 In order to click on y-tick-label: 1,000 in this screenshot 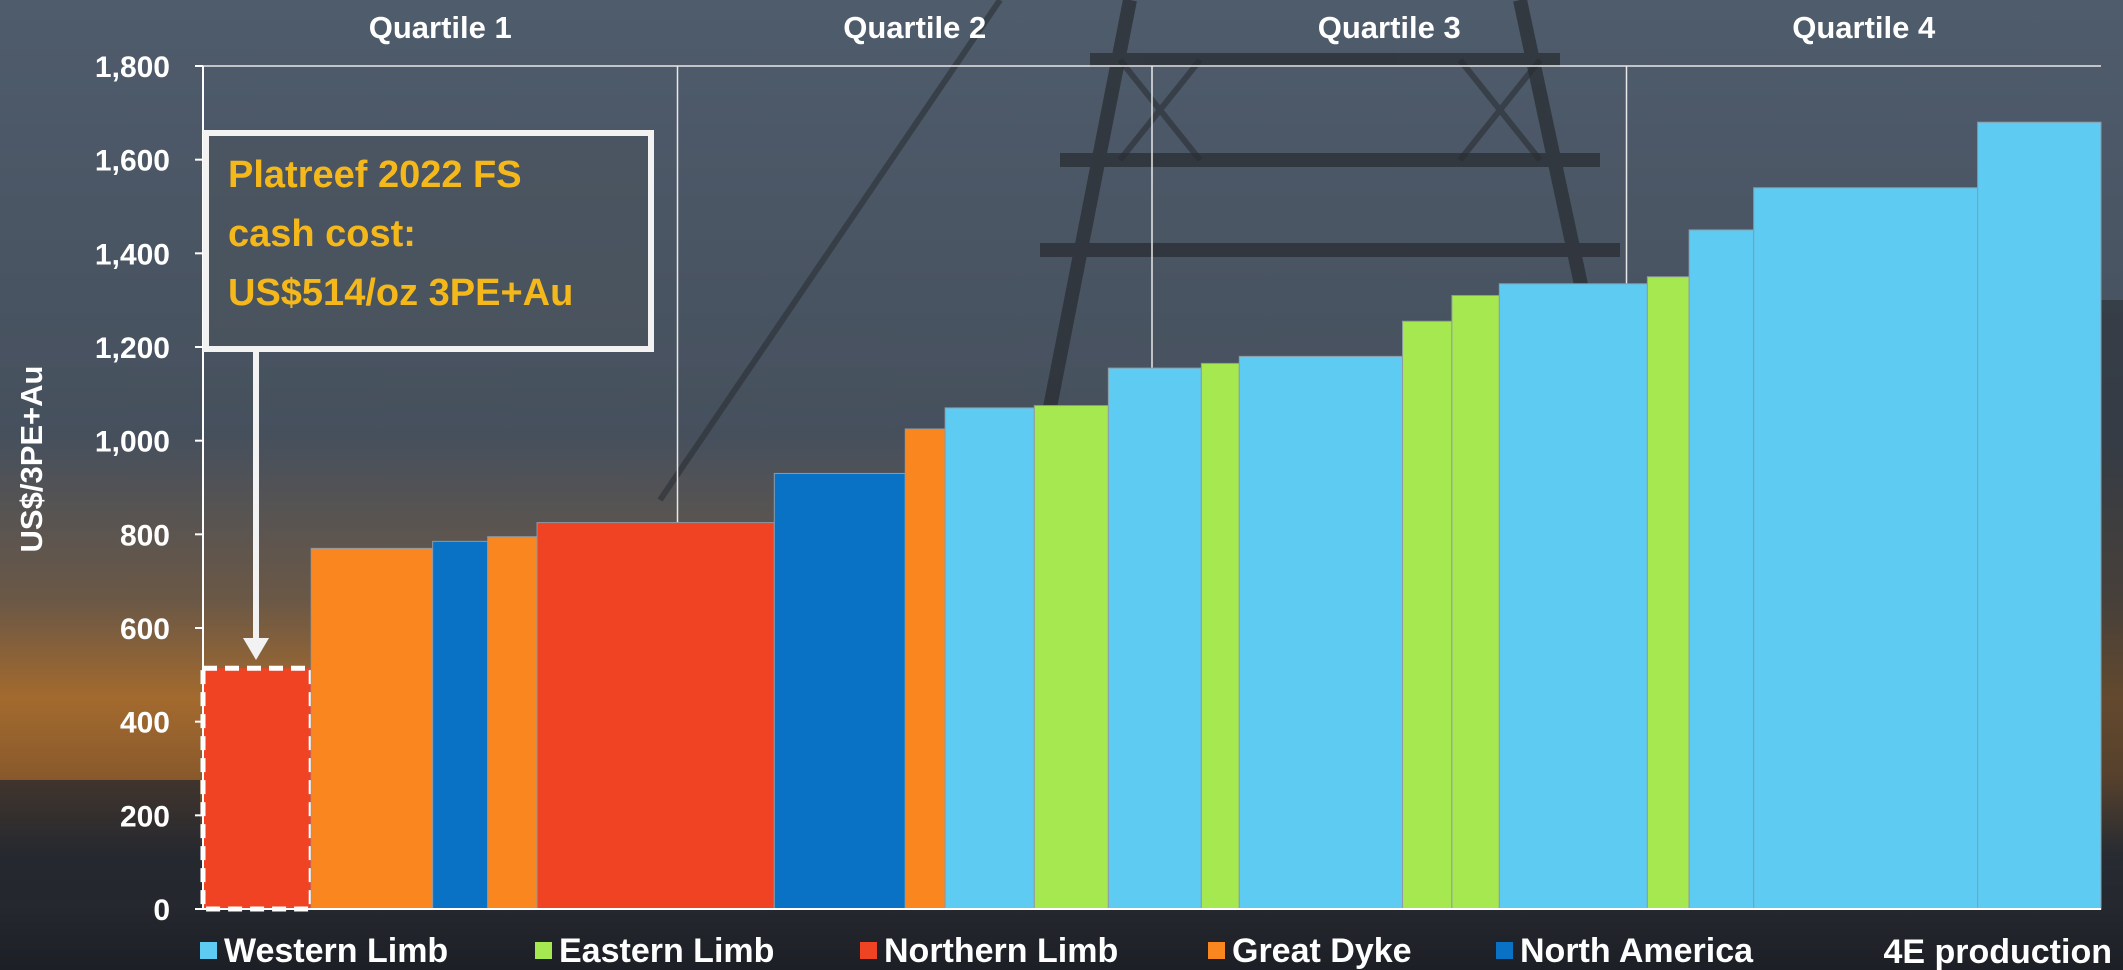, I will do `click(132, 442)`.